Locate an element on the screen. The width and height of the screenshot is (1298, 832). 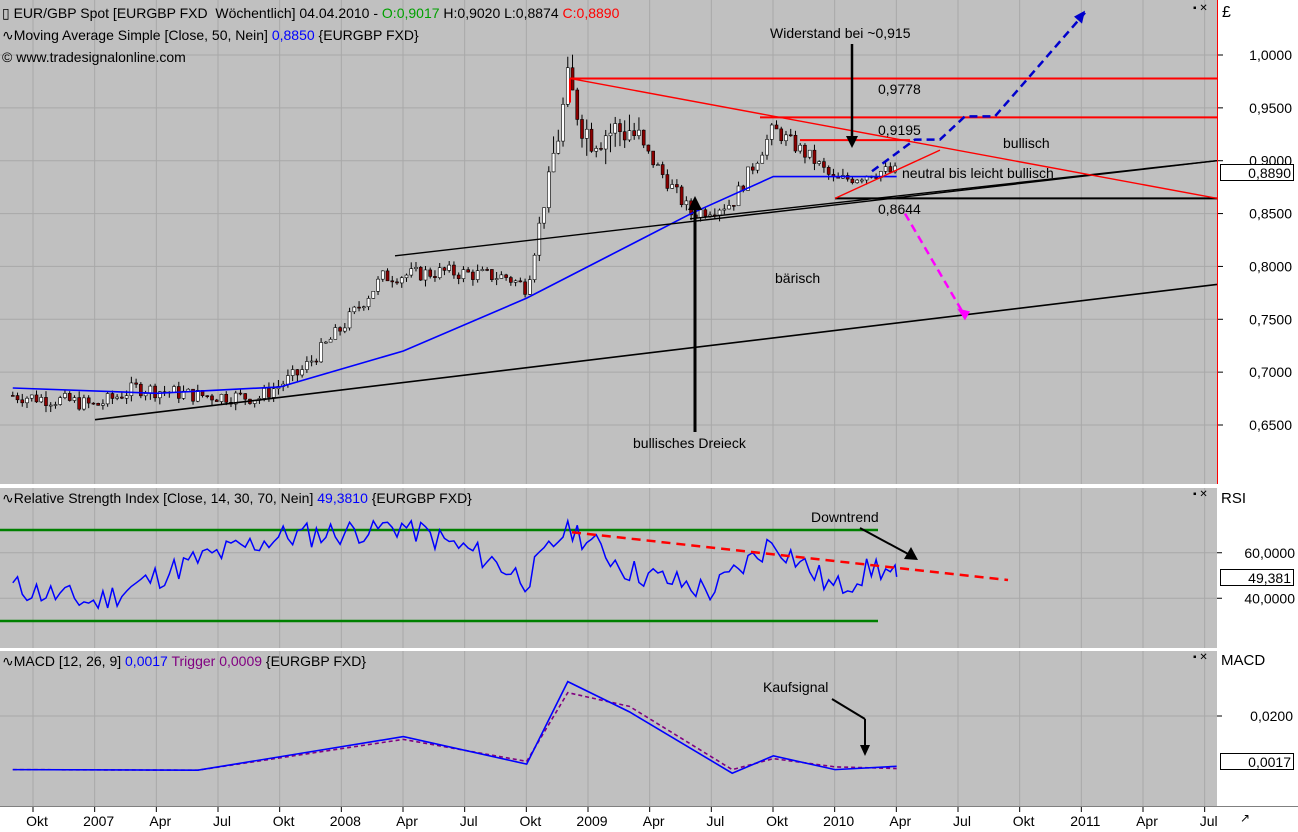
macd-icon: ∿ is located at coordinates (8, 661).